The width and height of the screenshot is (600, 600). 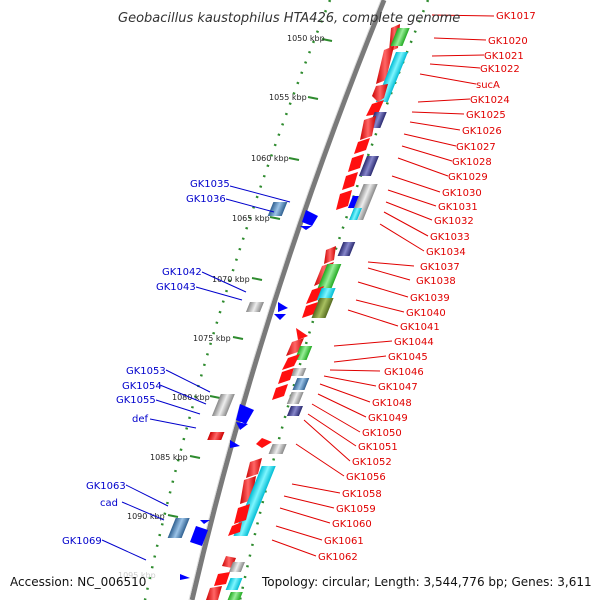 I want to click on gene-label: GK1042, so click(x=182, y=272).